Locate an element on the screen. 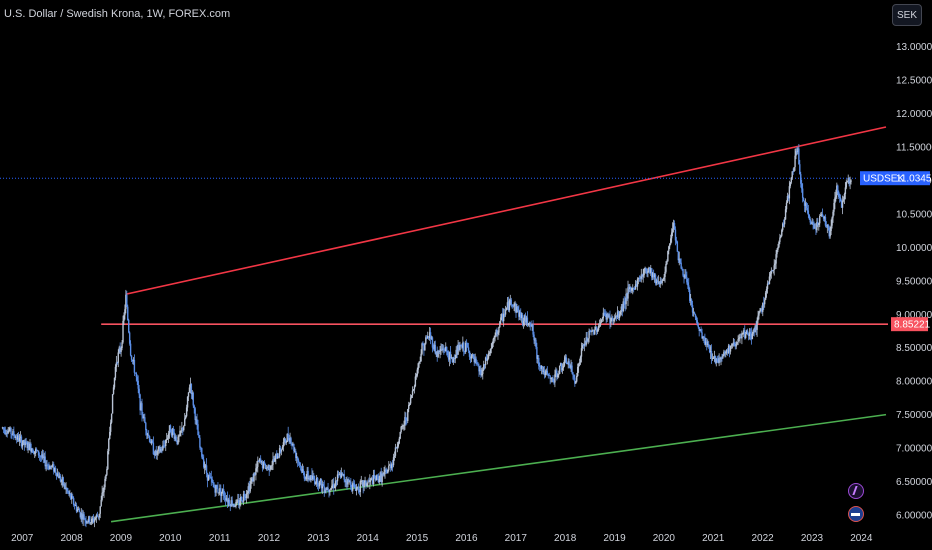  flash-icon is located at coordinates (856, 491).